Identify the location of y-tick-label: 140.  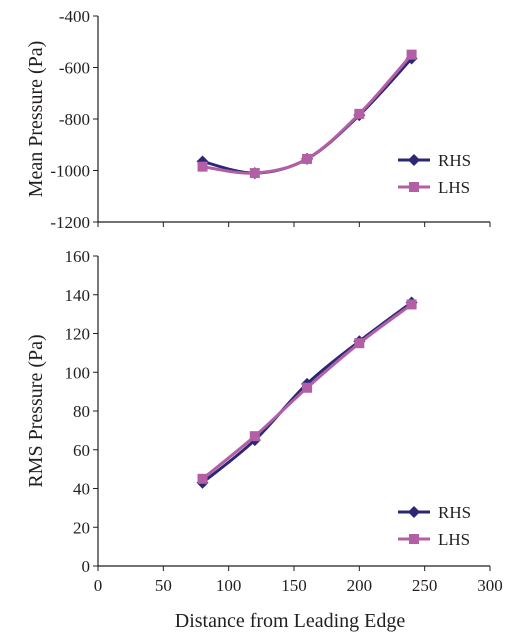
(78, 295).